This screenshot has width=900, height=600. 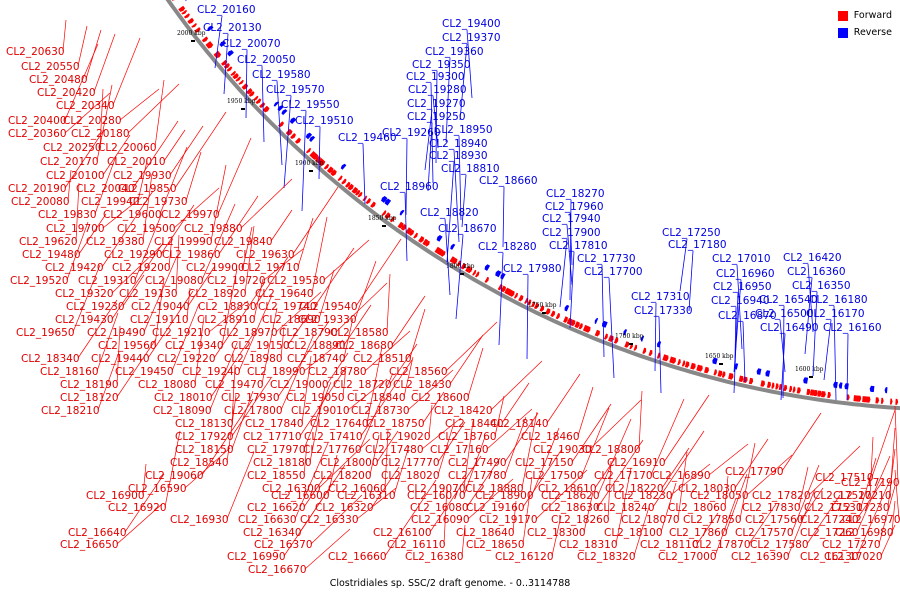 What do you see at coordinates (474, 424) in the screenshot?
I see `gene-label-forward: CL2_18440` at bounding box center [474, 424].